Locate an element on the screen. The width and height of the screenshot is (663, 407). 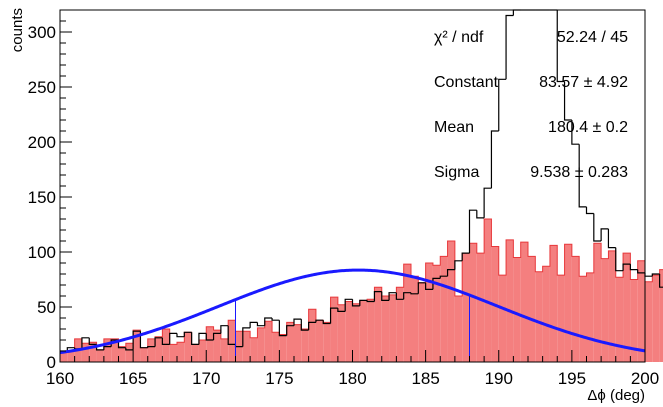
x-axis-label: Δϕ (deg) is located at coordinates (616, 395).